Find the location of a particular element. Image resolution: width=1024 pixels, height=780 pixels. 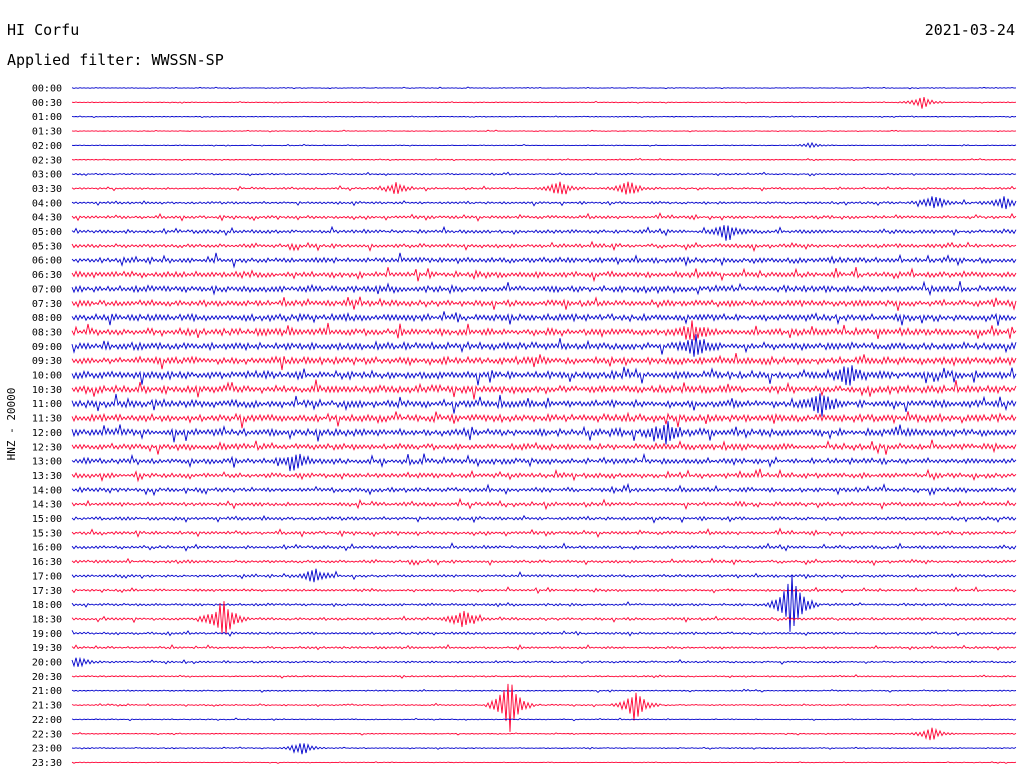

filter-label: Applied filter: WWSSN-SP is located at coordinates (115, 60).